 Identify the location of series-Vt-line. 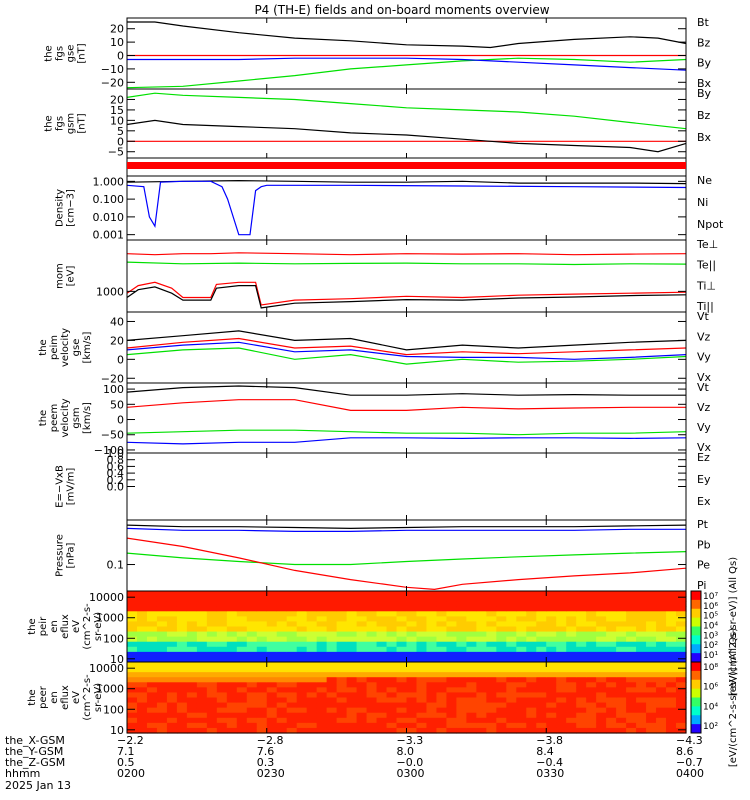
(406, 390).